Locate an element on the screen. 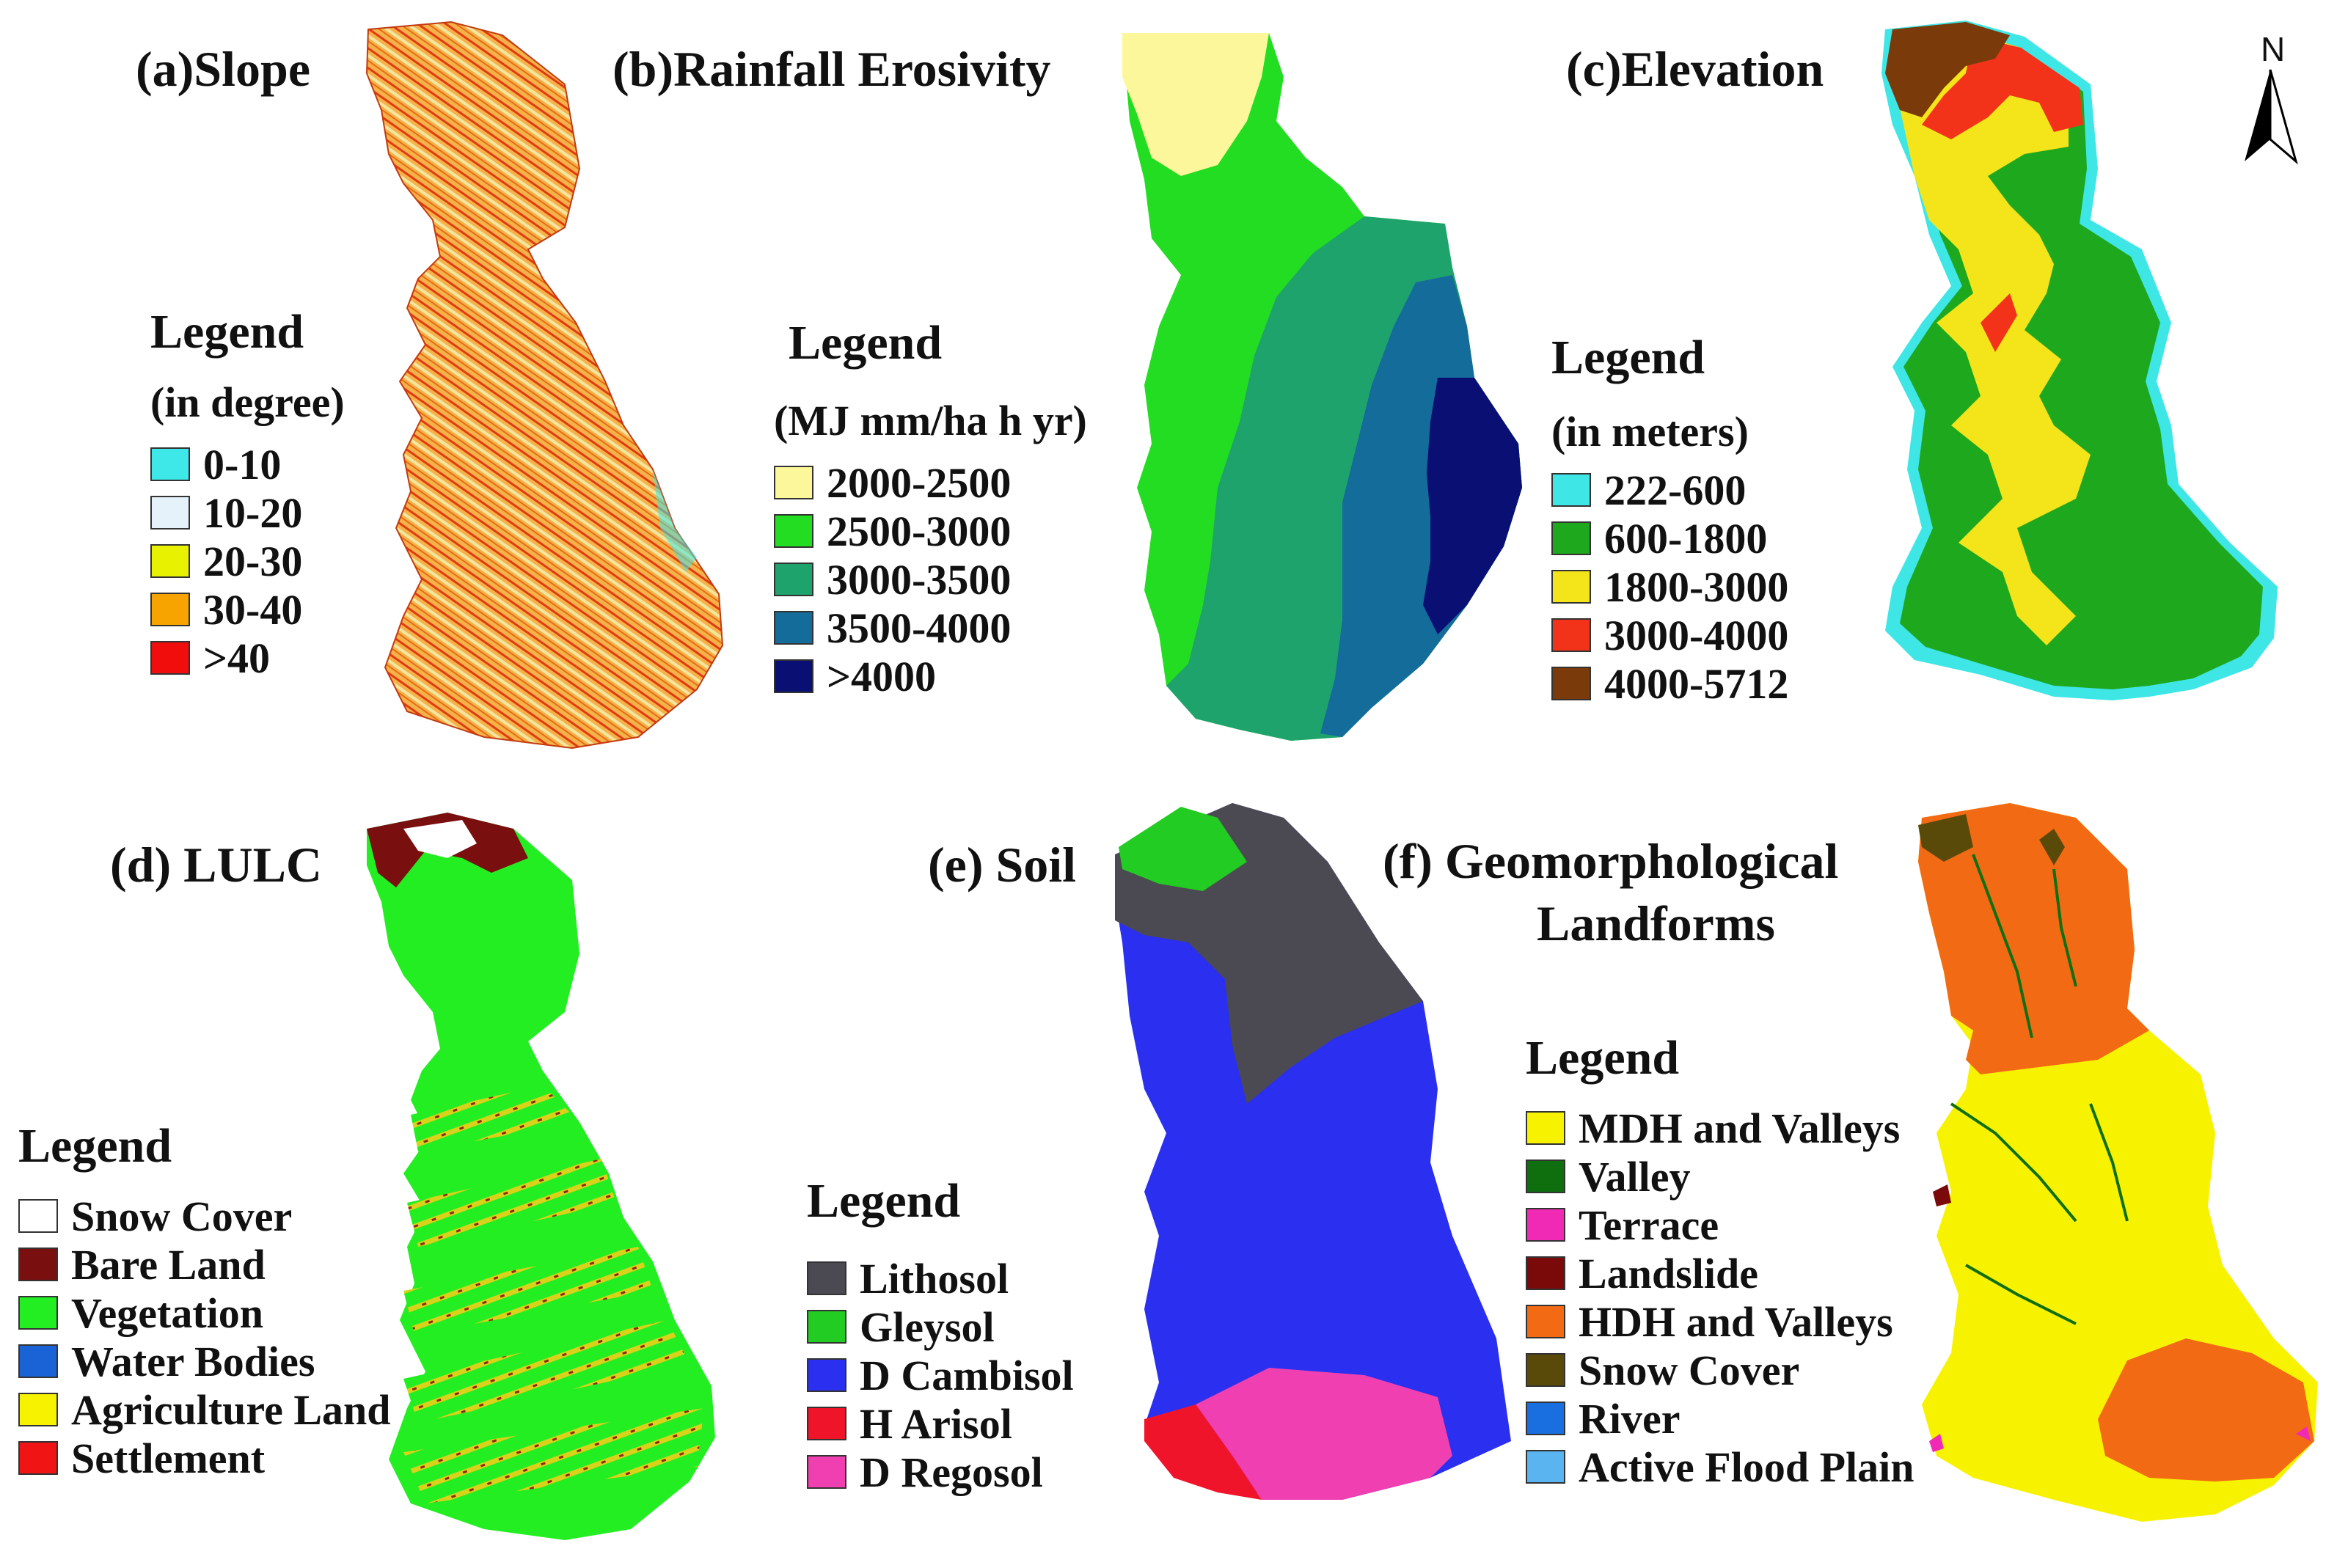  legend-item: 1800-3000 is located at coordinates (1669, 587).